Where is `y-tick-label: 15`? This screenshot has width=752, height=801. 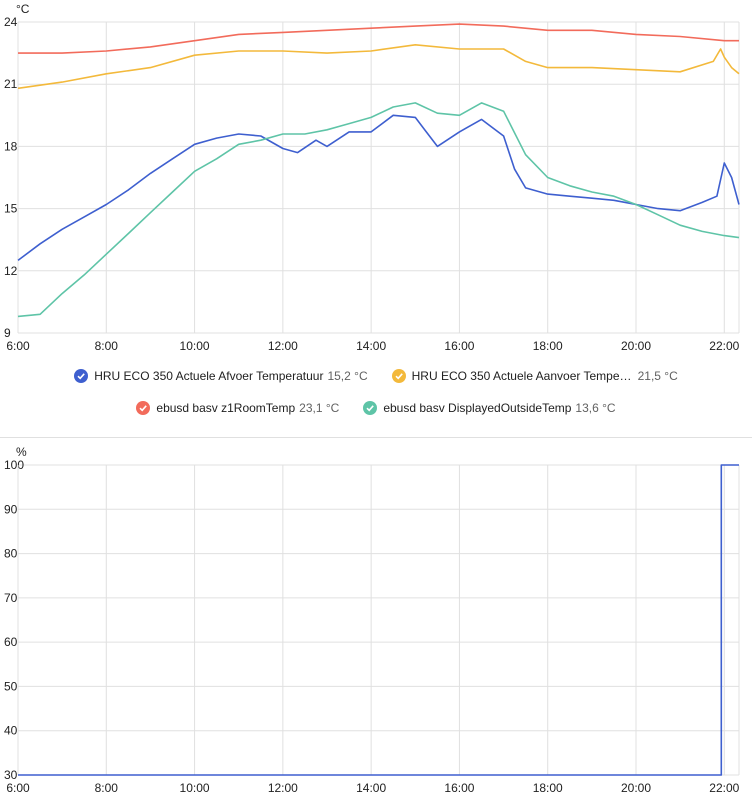
y-tick-label: 15 is located at coordinates (11, 209).